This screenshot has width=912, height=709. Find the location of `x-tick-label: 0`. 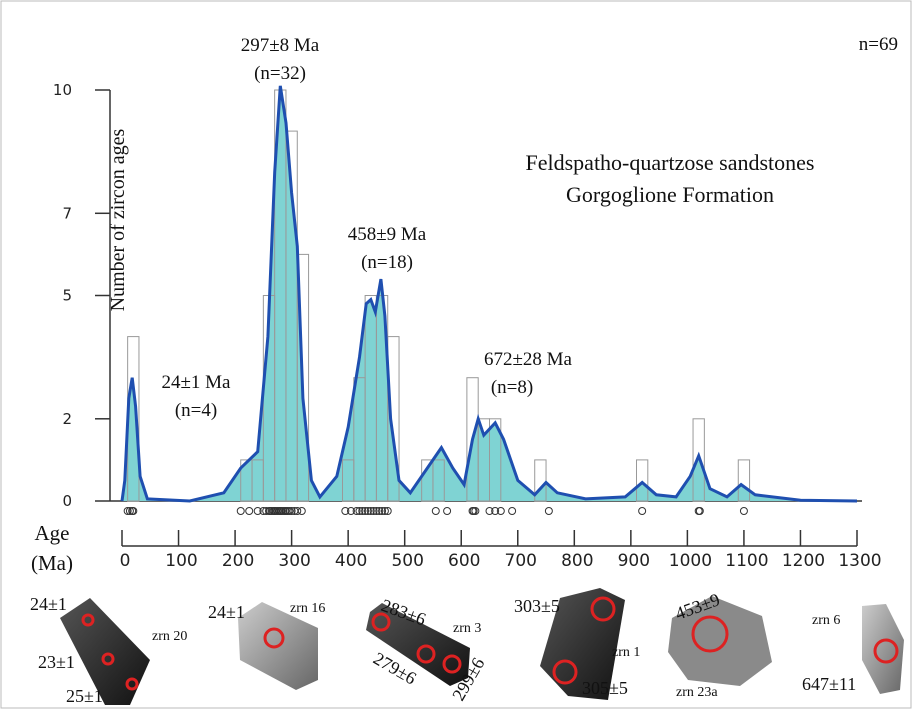

x-tick-label: 0 is located at coordinates (125, 561).